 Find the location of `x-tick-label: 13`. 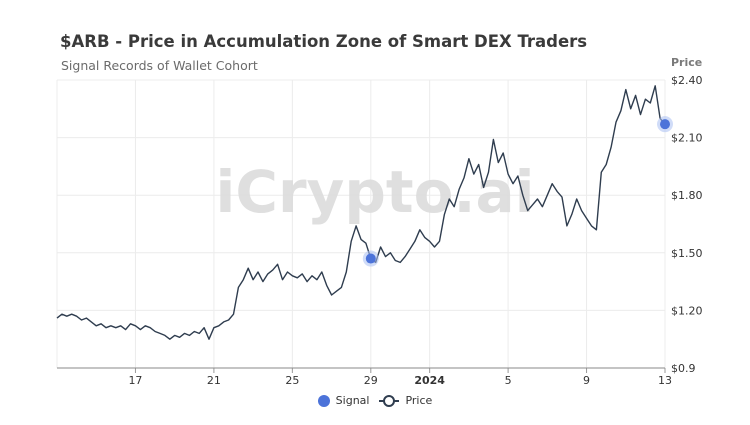

x-tick-label: 13 is located at coordinates (665, 380).